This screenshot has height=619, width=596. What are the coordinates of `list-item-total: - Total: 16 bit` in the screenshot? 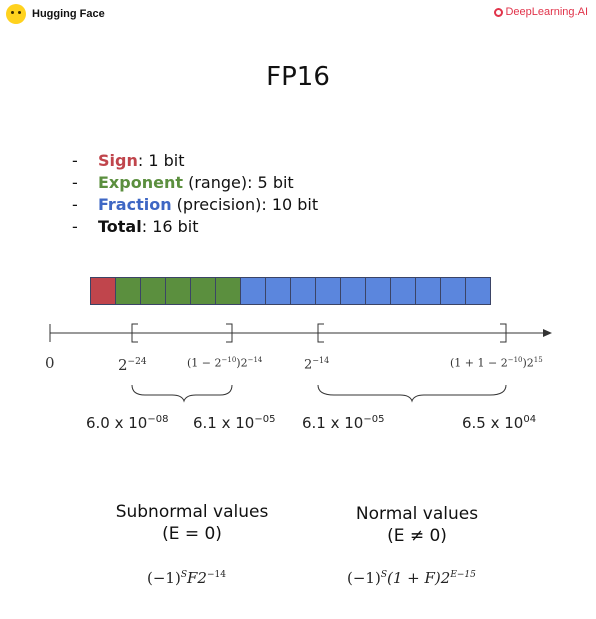 It's located at (135, 226).